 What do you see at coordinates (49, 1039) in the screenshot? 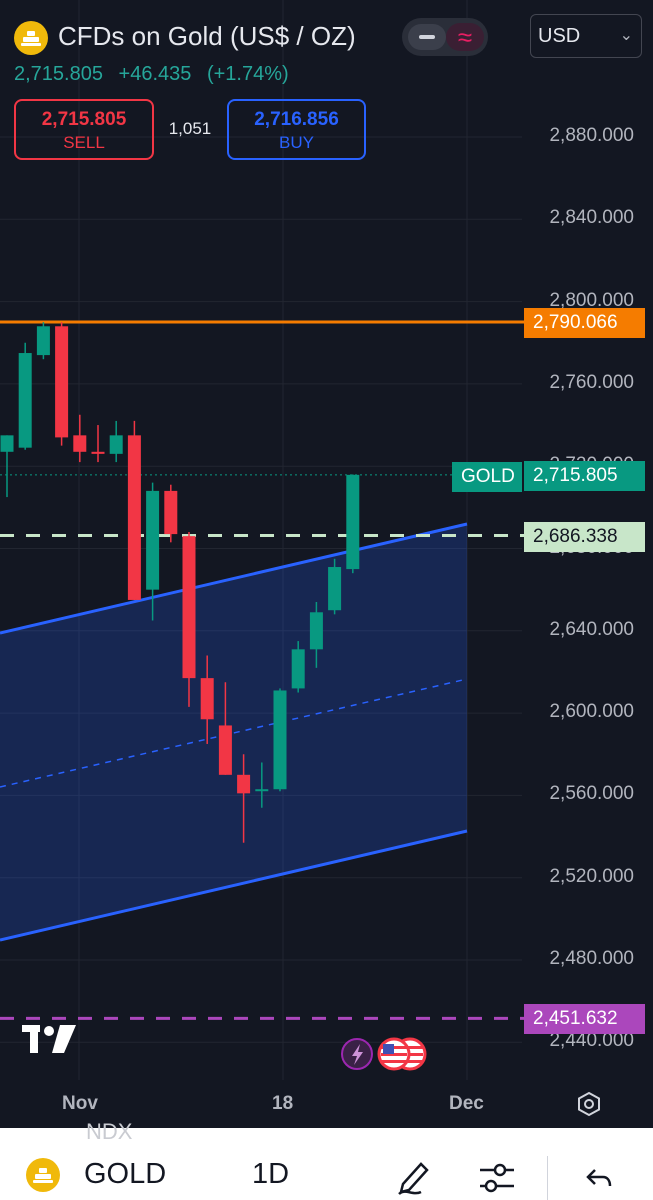
I see `tradingview-logo-icon` at bounding box center [49, 1039].